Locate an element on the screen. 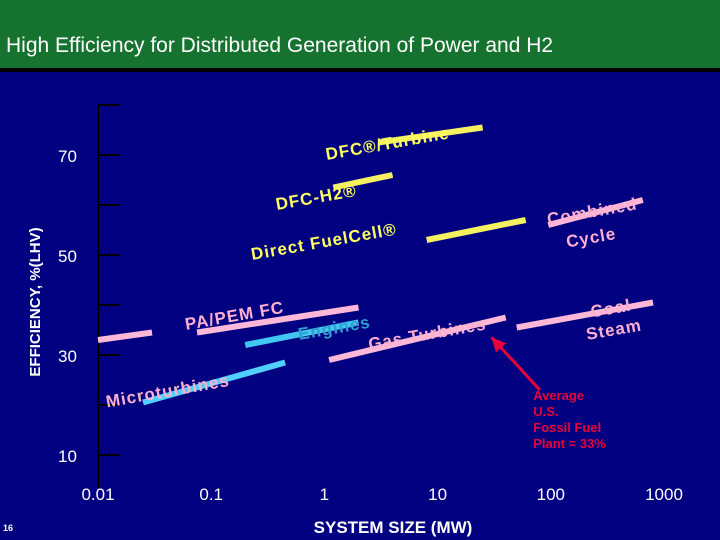  x-tick-label: 100 is located at coordinates (551, 494).